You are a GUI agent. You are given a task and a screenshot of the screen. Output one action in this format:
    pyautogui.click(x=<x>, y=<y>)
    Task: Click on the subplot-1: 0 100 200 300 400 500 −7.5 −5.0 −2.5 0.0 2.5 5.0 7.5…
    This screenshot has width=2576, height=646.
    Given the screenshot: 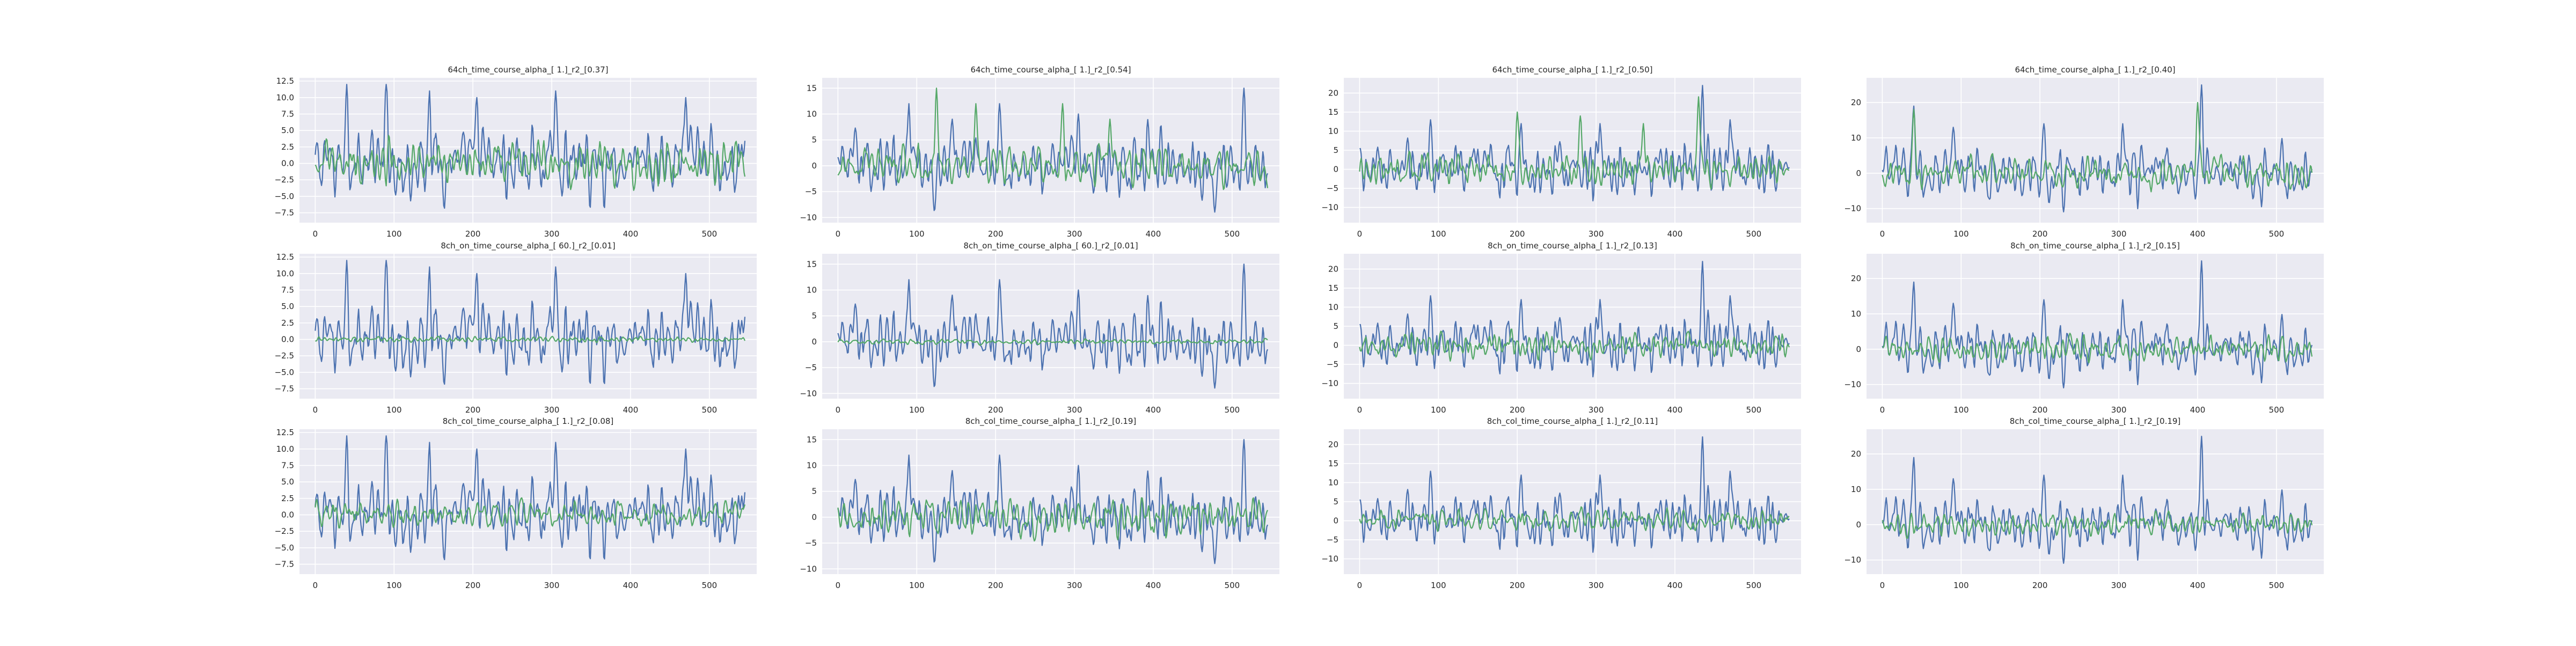 What is the action you would take?
    pyautogui.click(x=516, y=152)
    